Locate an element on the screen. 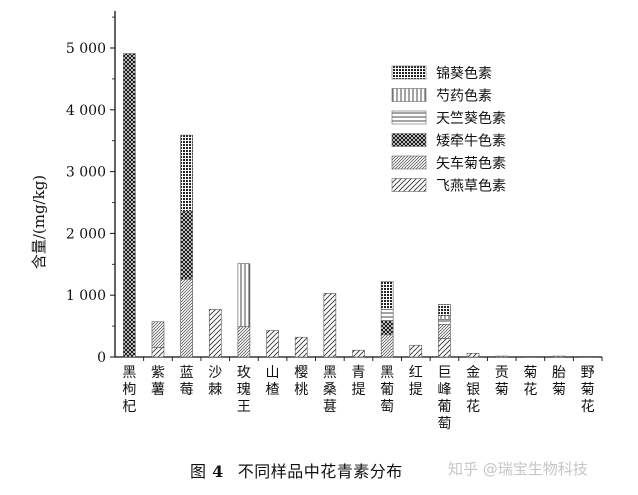  watermark: 知乎 @瑞宝生物科技 is located at coordinates (518, 469).